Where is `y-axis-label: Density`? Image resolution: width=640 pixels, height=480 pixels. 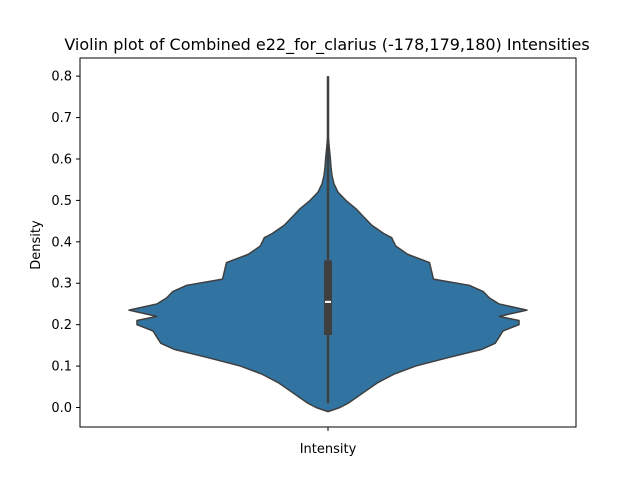 y-axis-label: Density is located at coordinates (36, 245).